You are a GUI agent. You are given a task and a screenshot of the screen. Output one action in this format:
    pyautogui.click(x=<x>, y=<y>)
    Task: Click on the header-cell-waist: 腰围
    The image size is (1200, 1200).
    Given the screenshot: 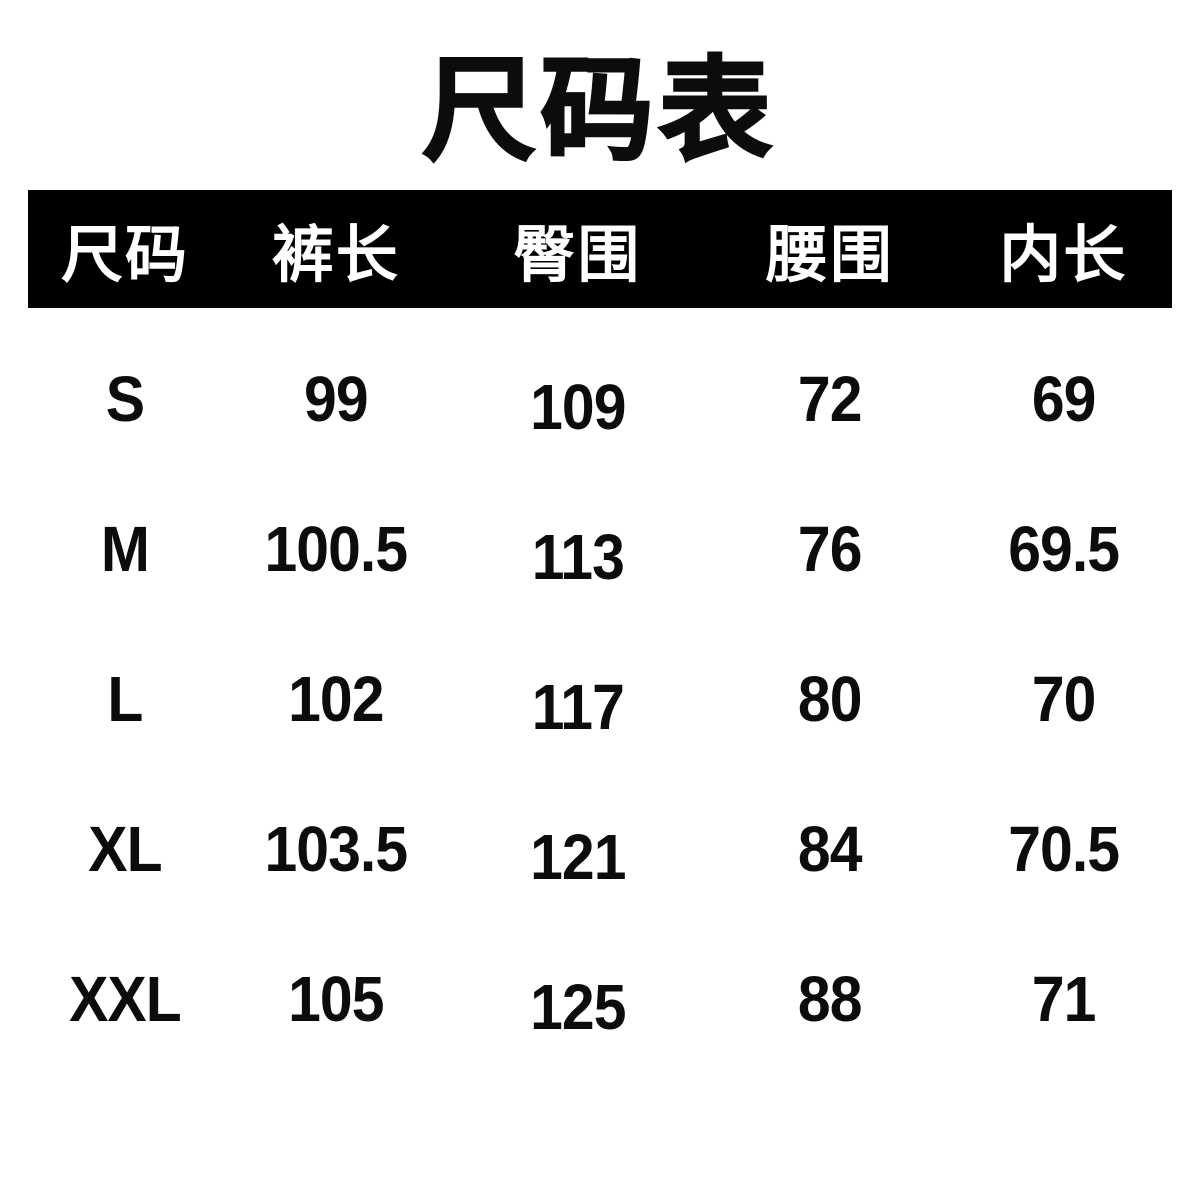 What is the action you would take?
    pyautogui.click(x=829, y=255)
    